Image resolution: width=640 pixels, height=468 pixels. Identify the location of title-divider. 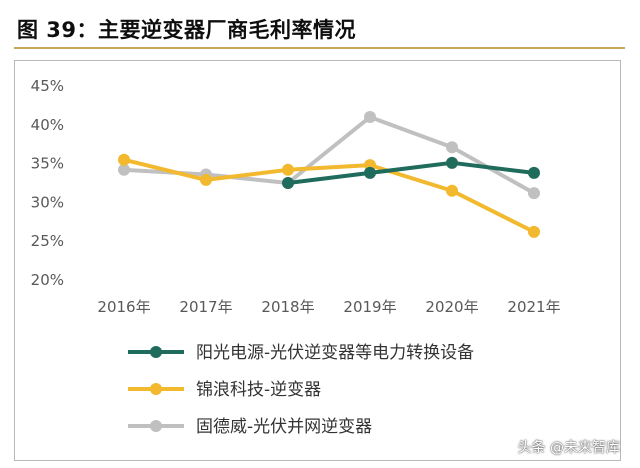
(319, 48).